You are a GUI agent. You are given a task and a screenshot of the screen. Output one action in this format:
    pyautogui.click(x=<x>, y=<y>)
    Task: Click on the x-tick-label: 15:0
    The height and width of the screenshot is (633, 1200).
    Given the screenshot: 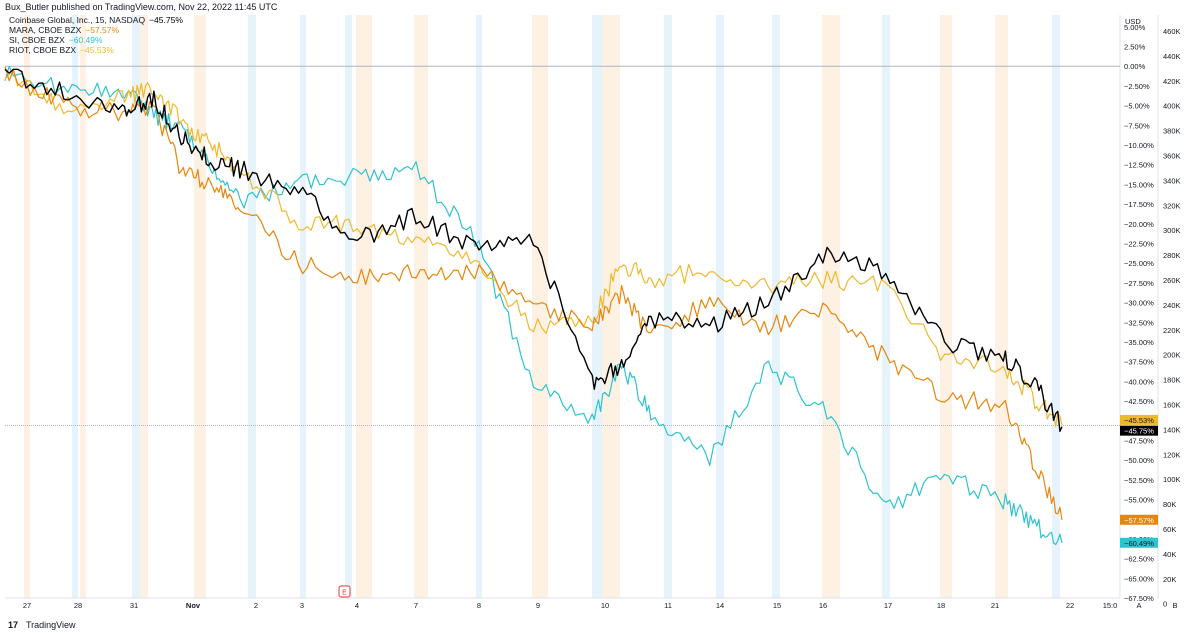 What is the action you would take?
    pyautogui.click(x=1110, y=605)
    